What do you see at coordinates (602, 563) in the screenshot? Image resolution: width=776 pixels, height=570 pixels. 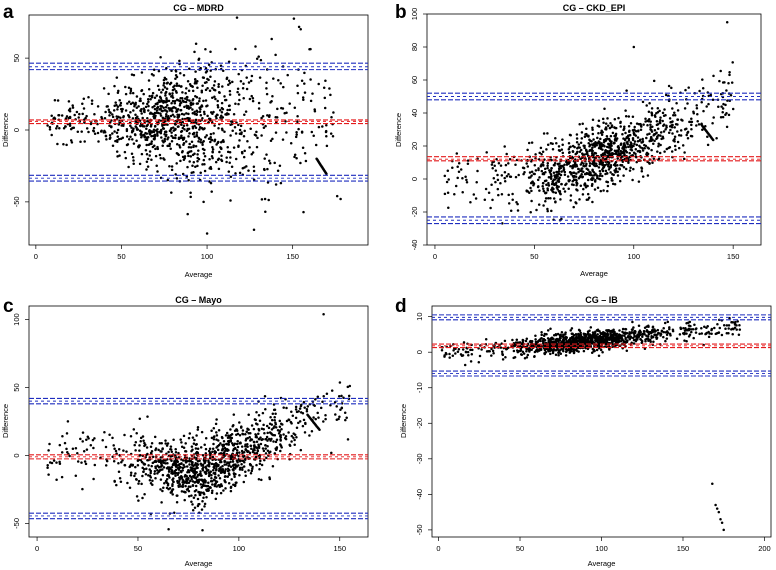 I see `x-axis-label: Average` at bounding box center [602, 563].